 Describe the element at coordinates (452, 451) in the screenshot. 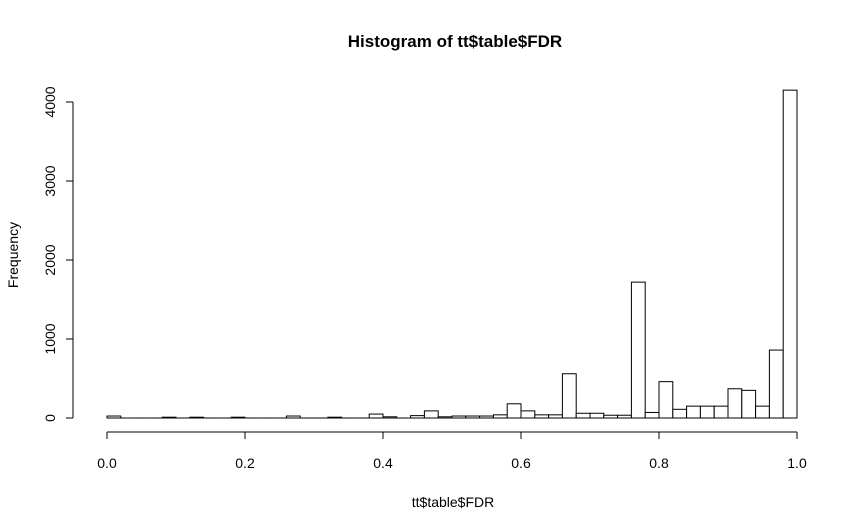

I see `x-axis: 0.0 0.2 0.4 0.6 0.8 1.0` at that location.